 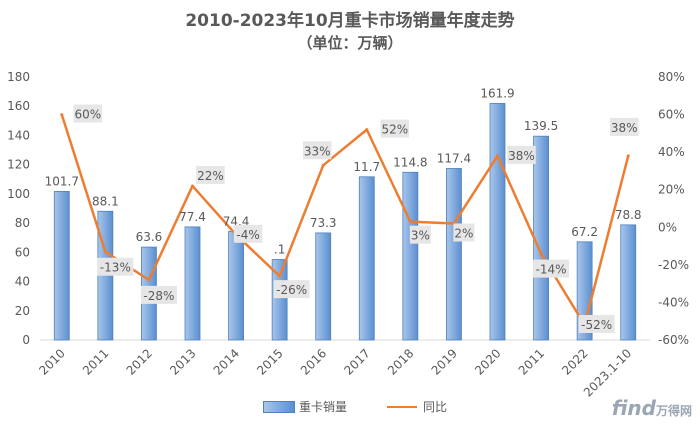 I want to click on bar-data-label: 63.6, so click(x=149, y=237).